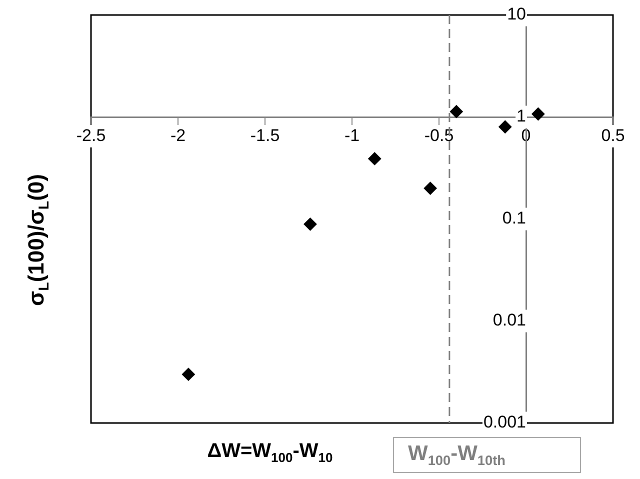  Describe the element at coordinates (352, 135) in the screenshot. I see `x-tick-label: -1` at that location.